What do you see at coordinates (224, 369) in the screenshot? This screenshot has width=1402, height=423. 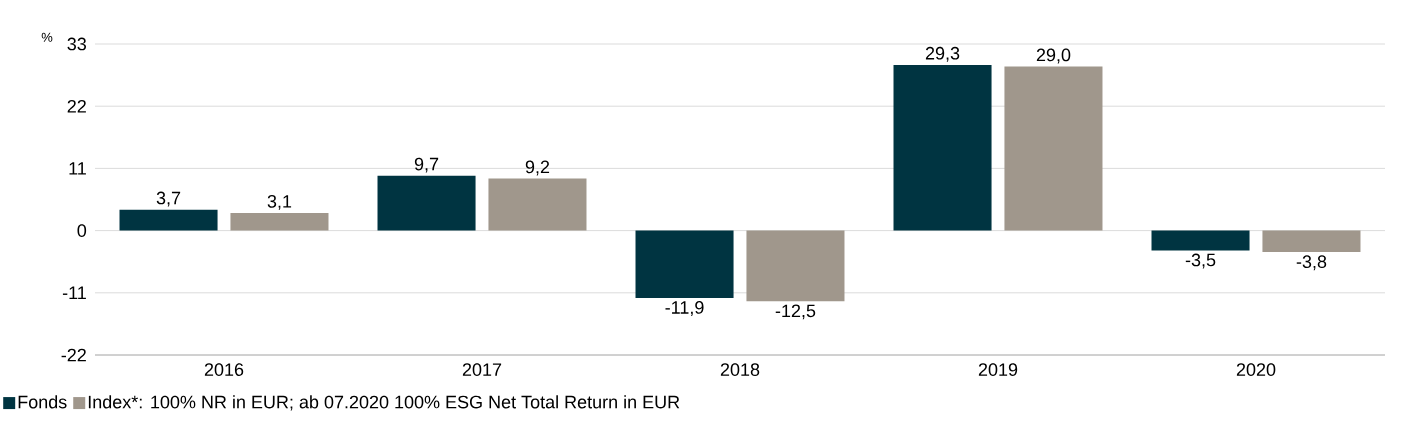 I see `x-tick-label: 2016` at bounding box center [224, 369].